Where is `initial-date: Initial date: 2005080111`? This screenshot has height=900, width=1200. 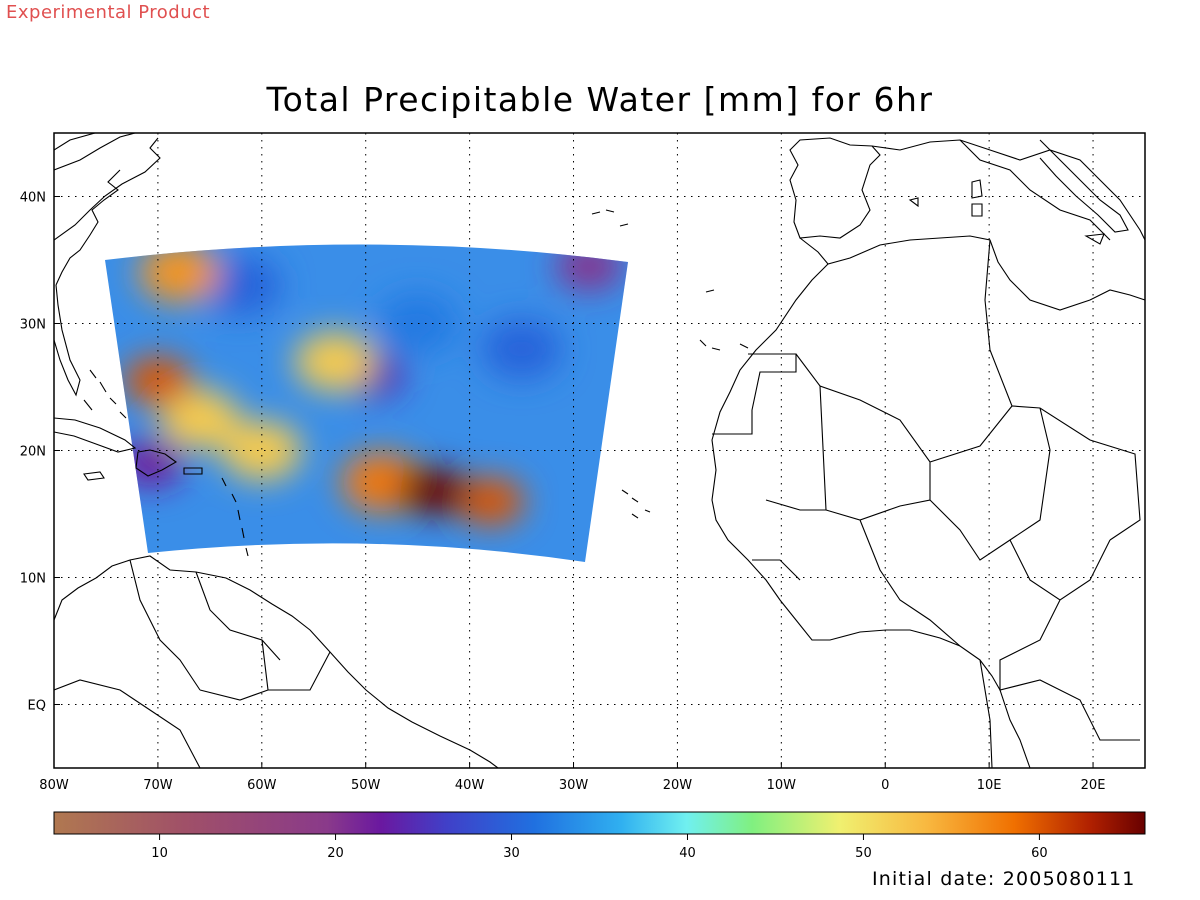 initial-date: Initial date: 2005080111 is located at coordinates (1004, 879).